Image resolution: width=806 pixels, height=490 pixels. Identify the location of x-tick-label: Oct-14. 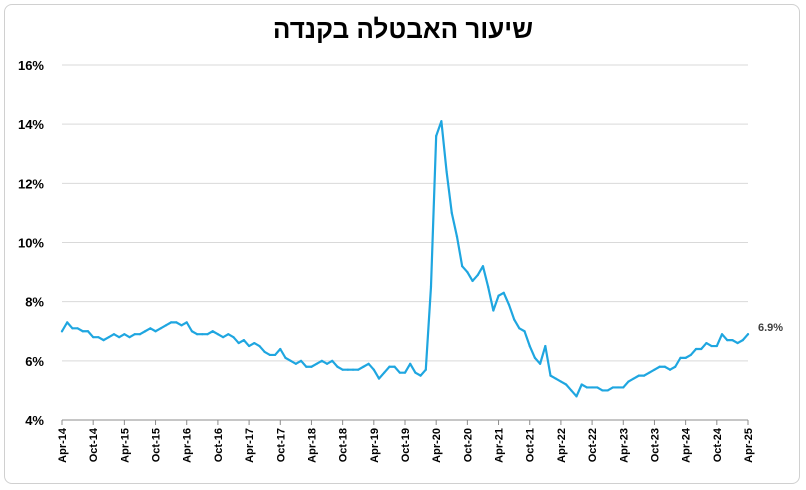
(94, 444).